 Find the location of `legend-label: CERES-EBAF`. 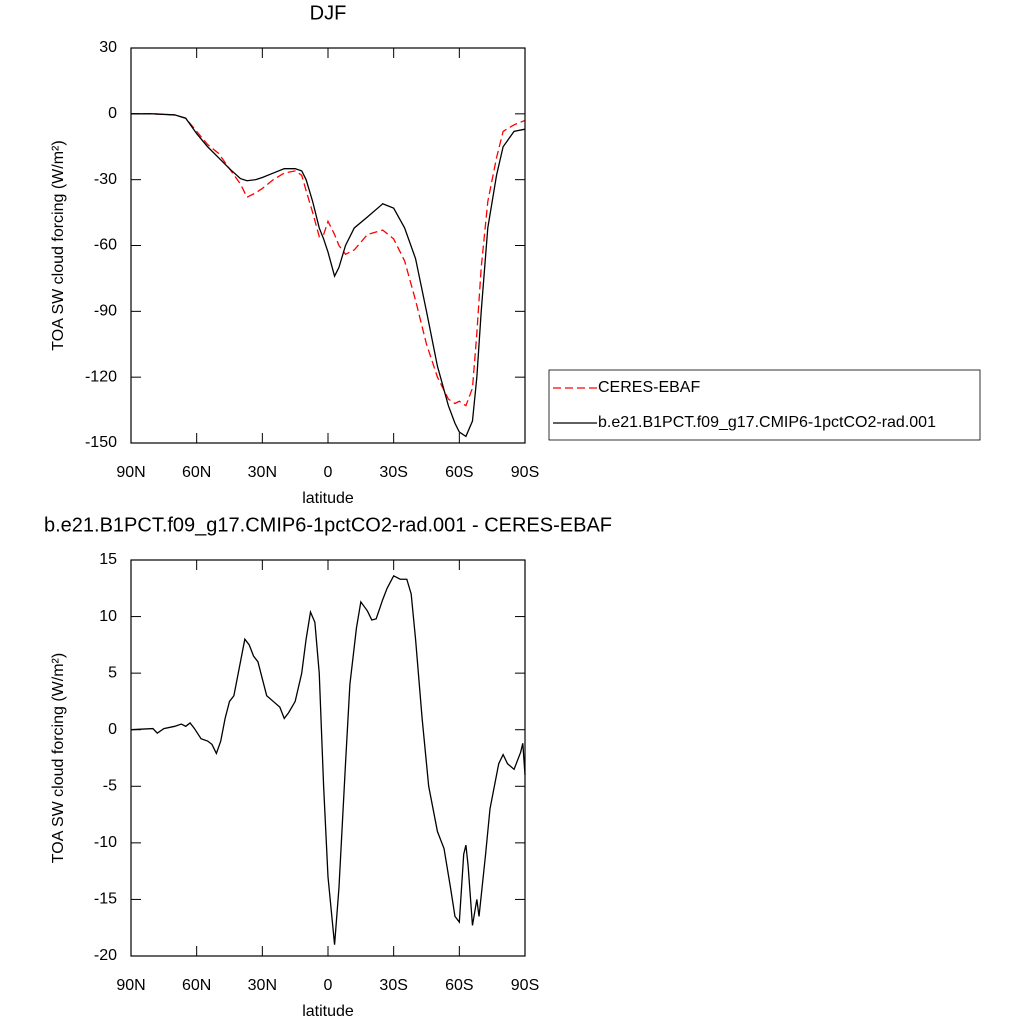

legend-label: CERES-EBAF is located at coordinates (649, 387).